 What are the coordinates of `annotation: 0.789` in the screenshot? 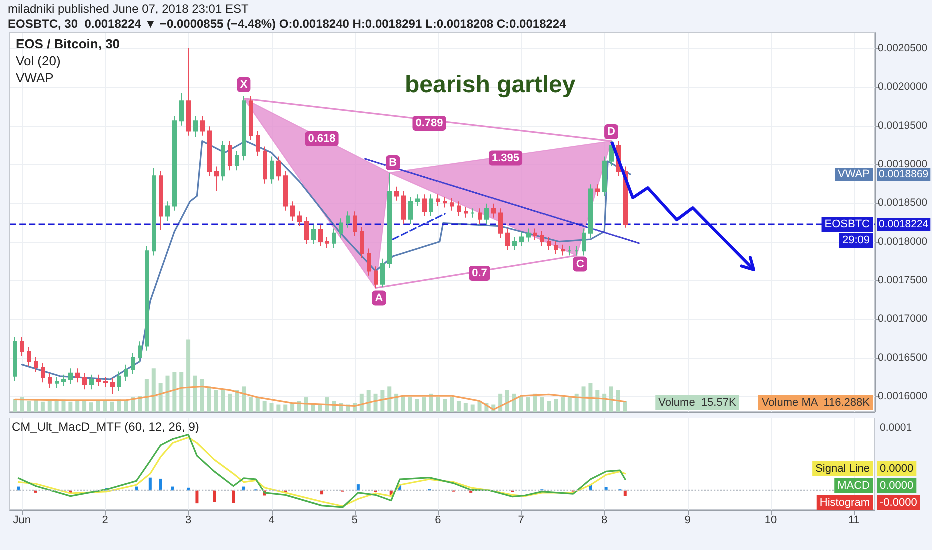 It's located at (430, 123).